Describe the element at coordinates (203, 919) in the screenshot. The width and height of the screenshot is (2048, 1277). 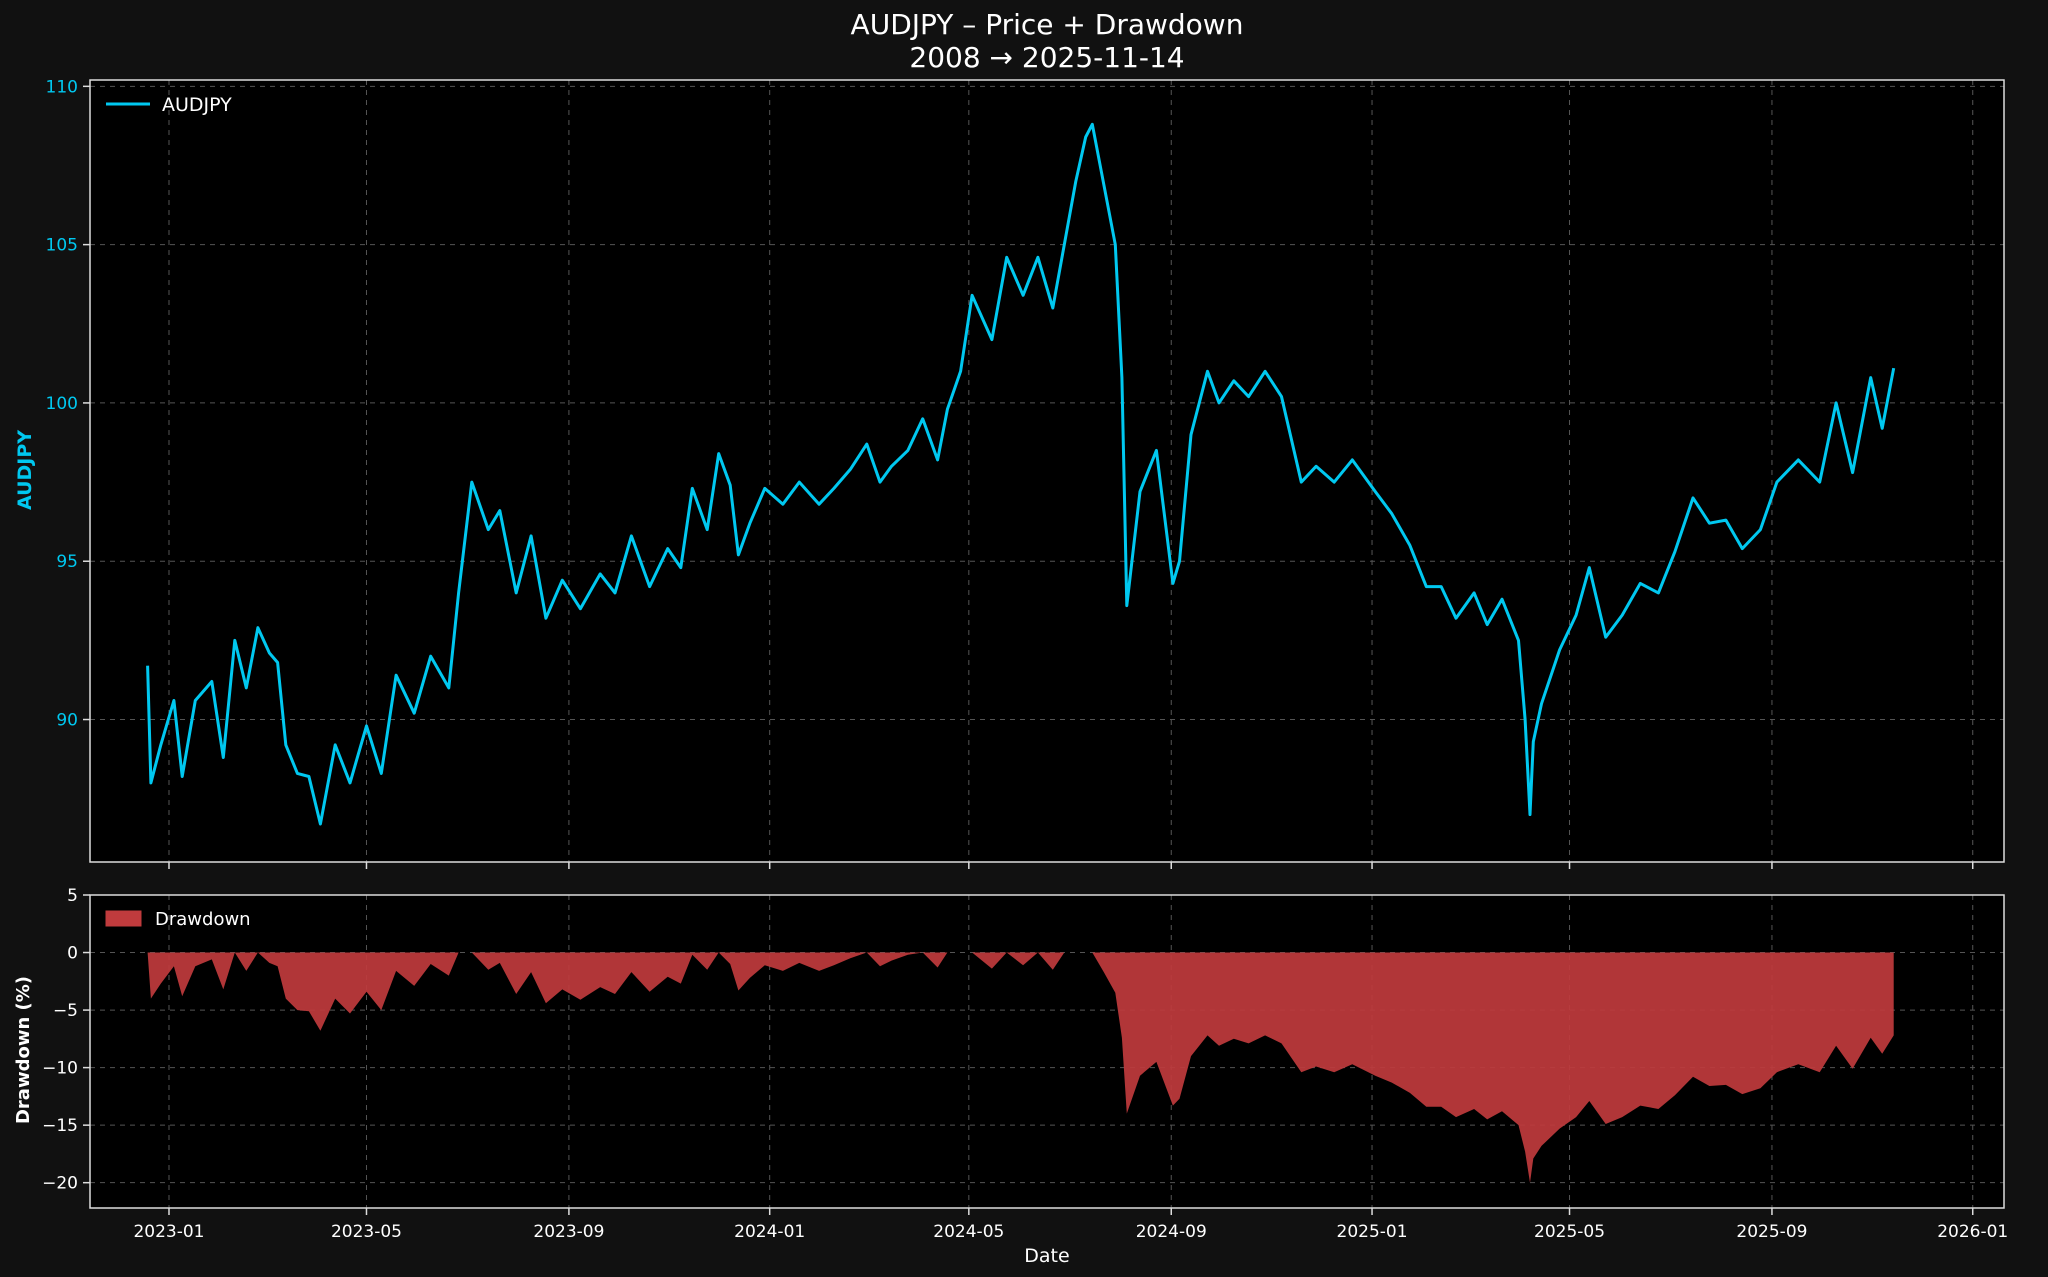
I see `drawdown-legend-label: Drawdown` at that location.